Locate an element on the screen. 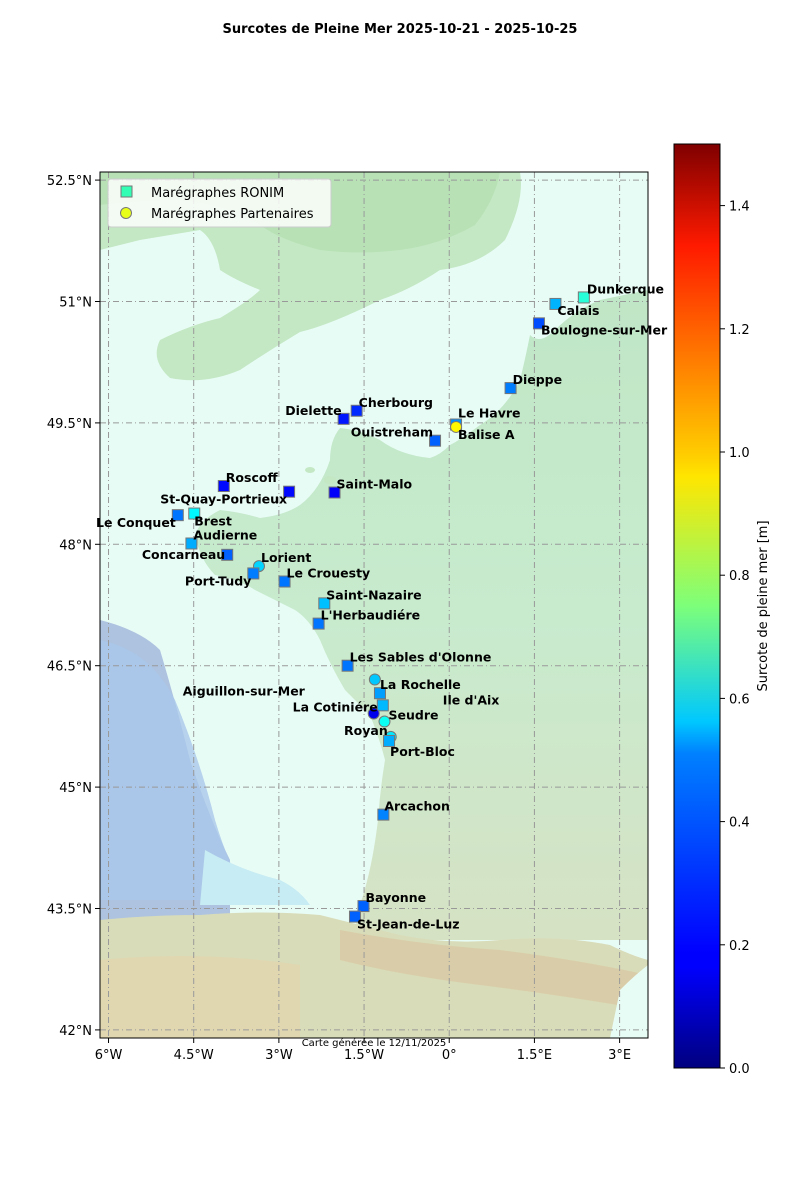 This screenshot has height=1200, width=800. lat-tick-label: 45°N is located at coordinates (75, 788).